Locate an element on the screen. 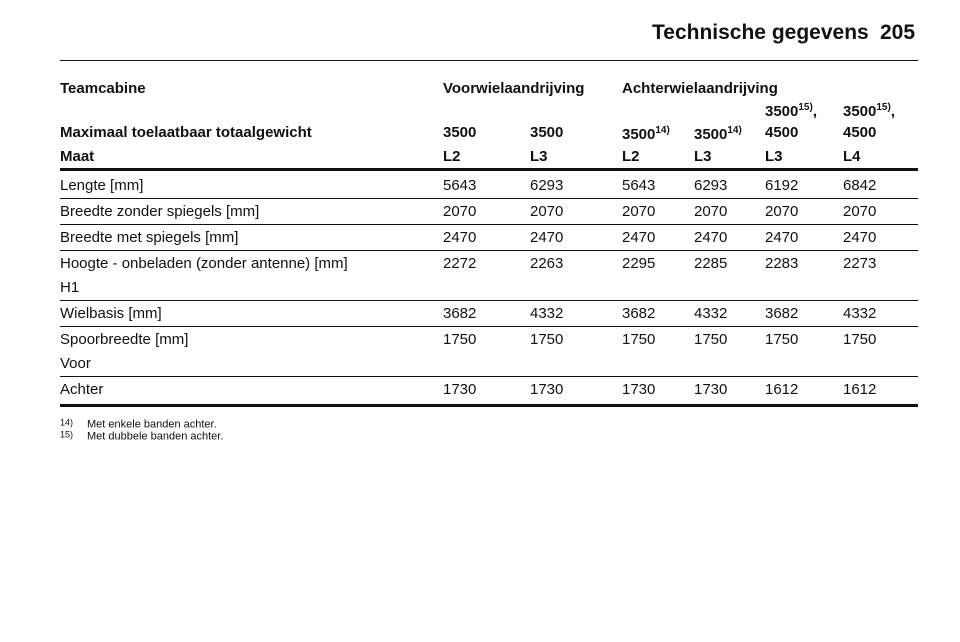 This screenshot has width=960, height=642. page-number: 205 is located at coordinates (898, 32).